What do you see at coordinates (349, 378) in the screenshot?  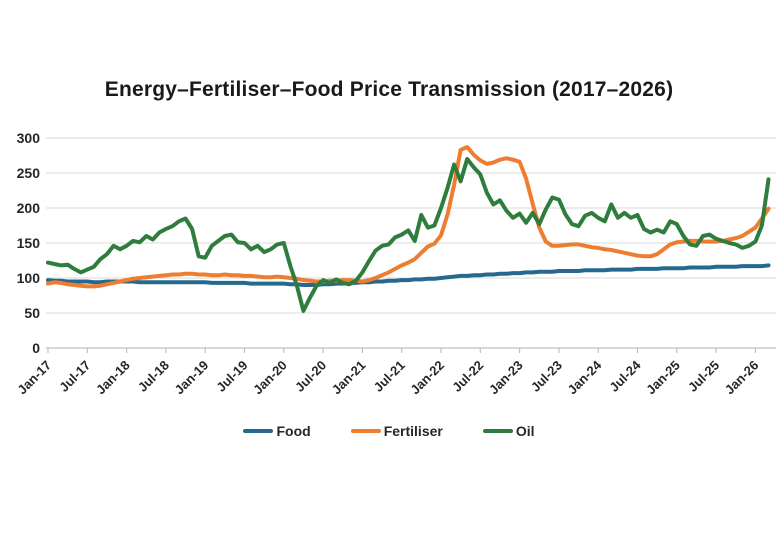 I see `x-tick-label: Jan-21` at bounding box center [349, 378].